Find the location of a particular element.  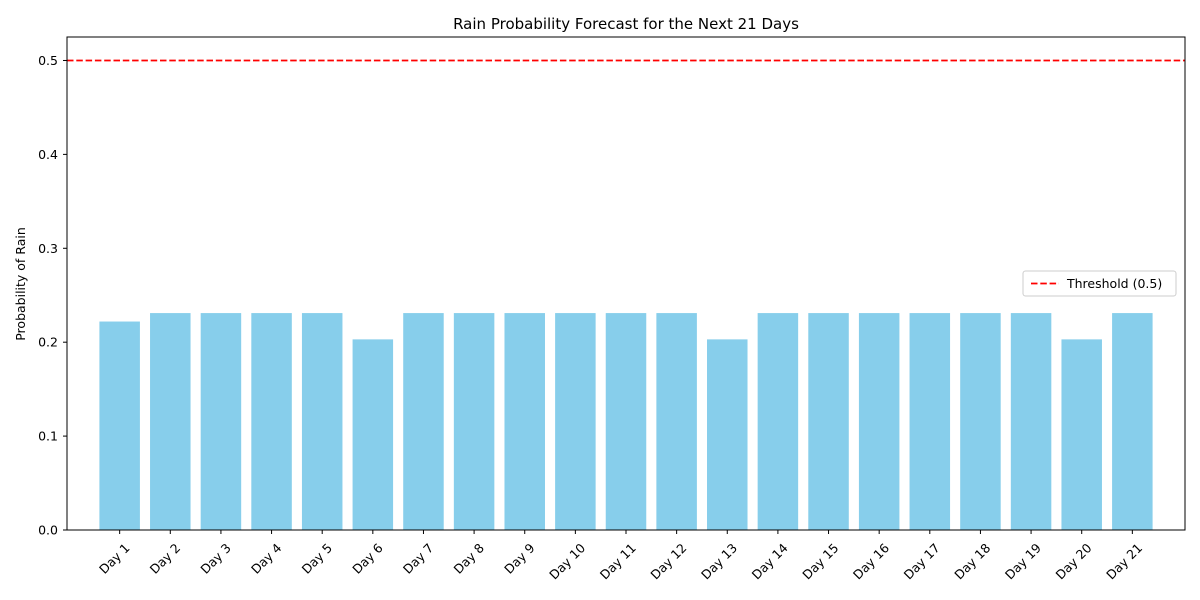

x-tick-label: Day 5 is located at coordinates (317, 558).